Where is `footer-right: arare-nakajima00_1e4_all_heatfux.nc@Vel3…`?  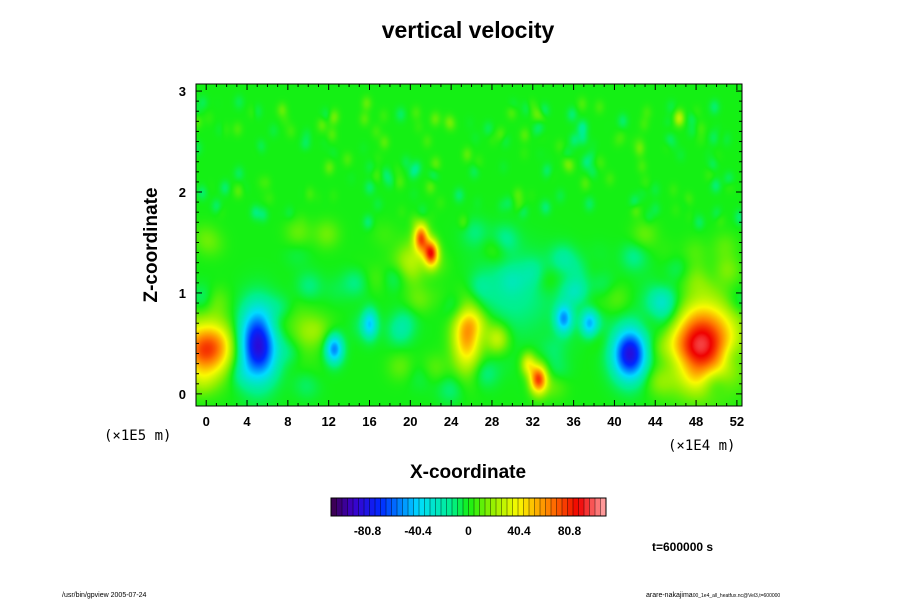 footer-right: arare-nakajima00_1e4_all_heatfux.nc@Vel3… is located at coordinates (713, 595).